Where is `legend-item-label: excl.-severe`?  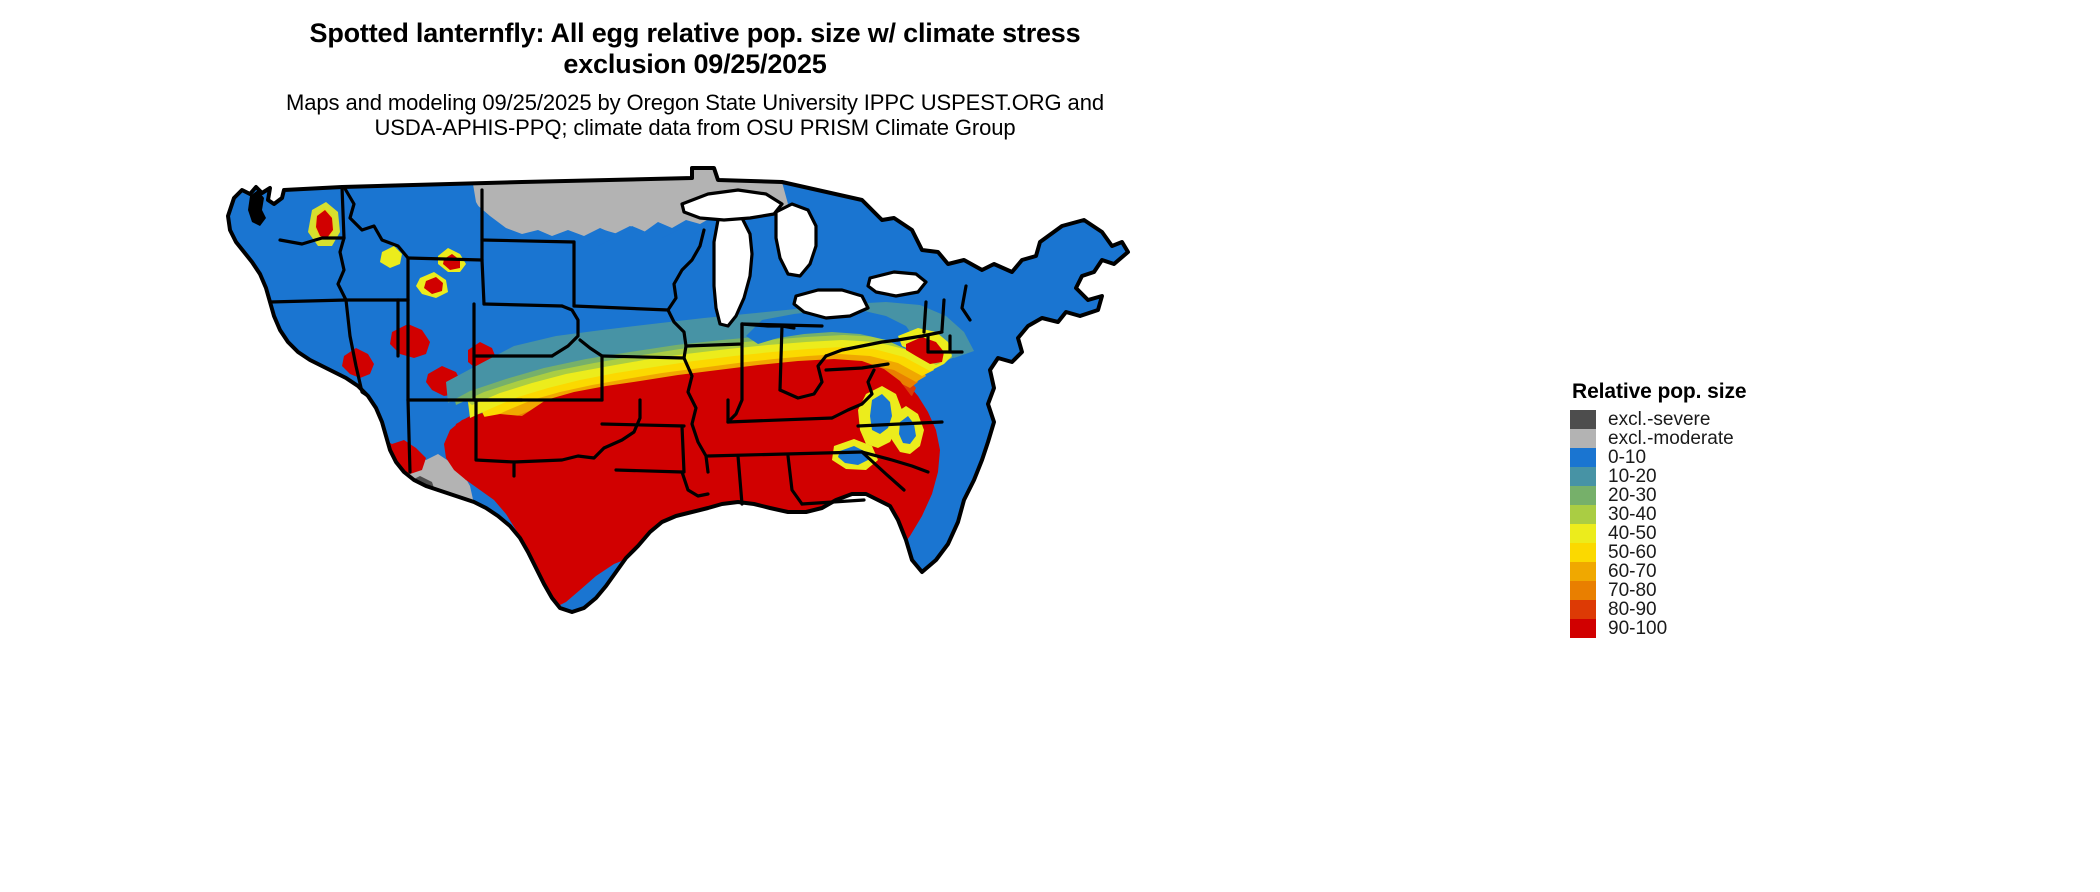 legend-item-label: excl.-severe is located at coordinates (1659, 419).